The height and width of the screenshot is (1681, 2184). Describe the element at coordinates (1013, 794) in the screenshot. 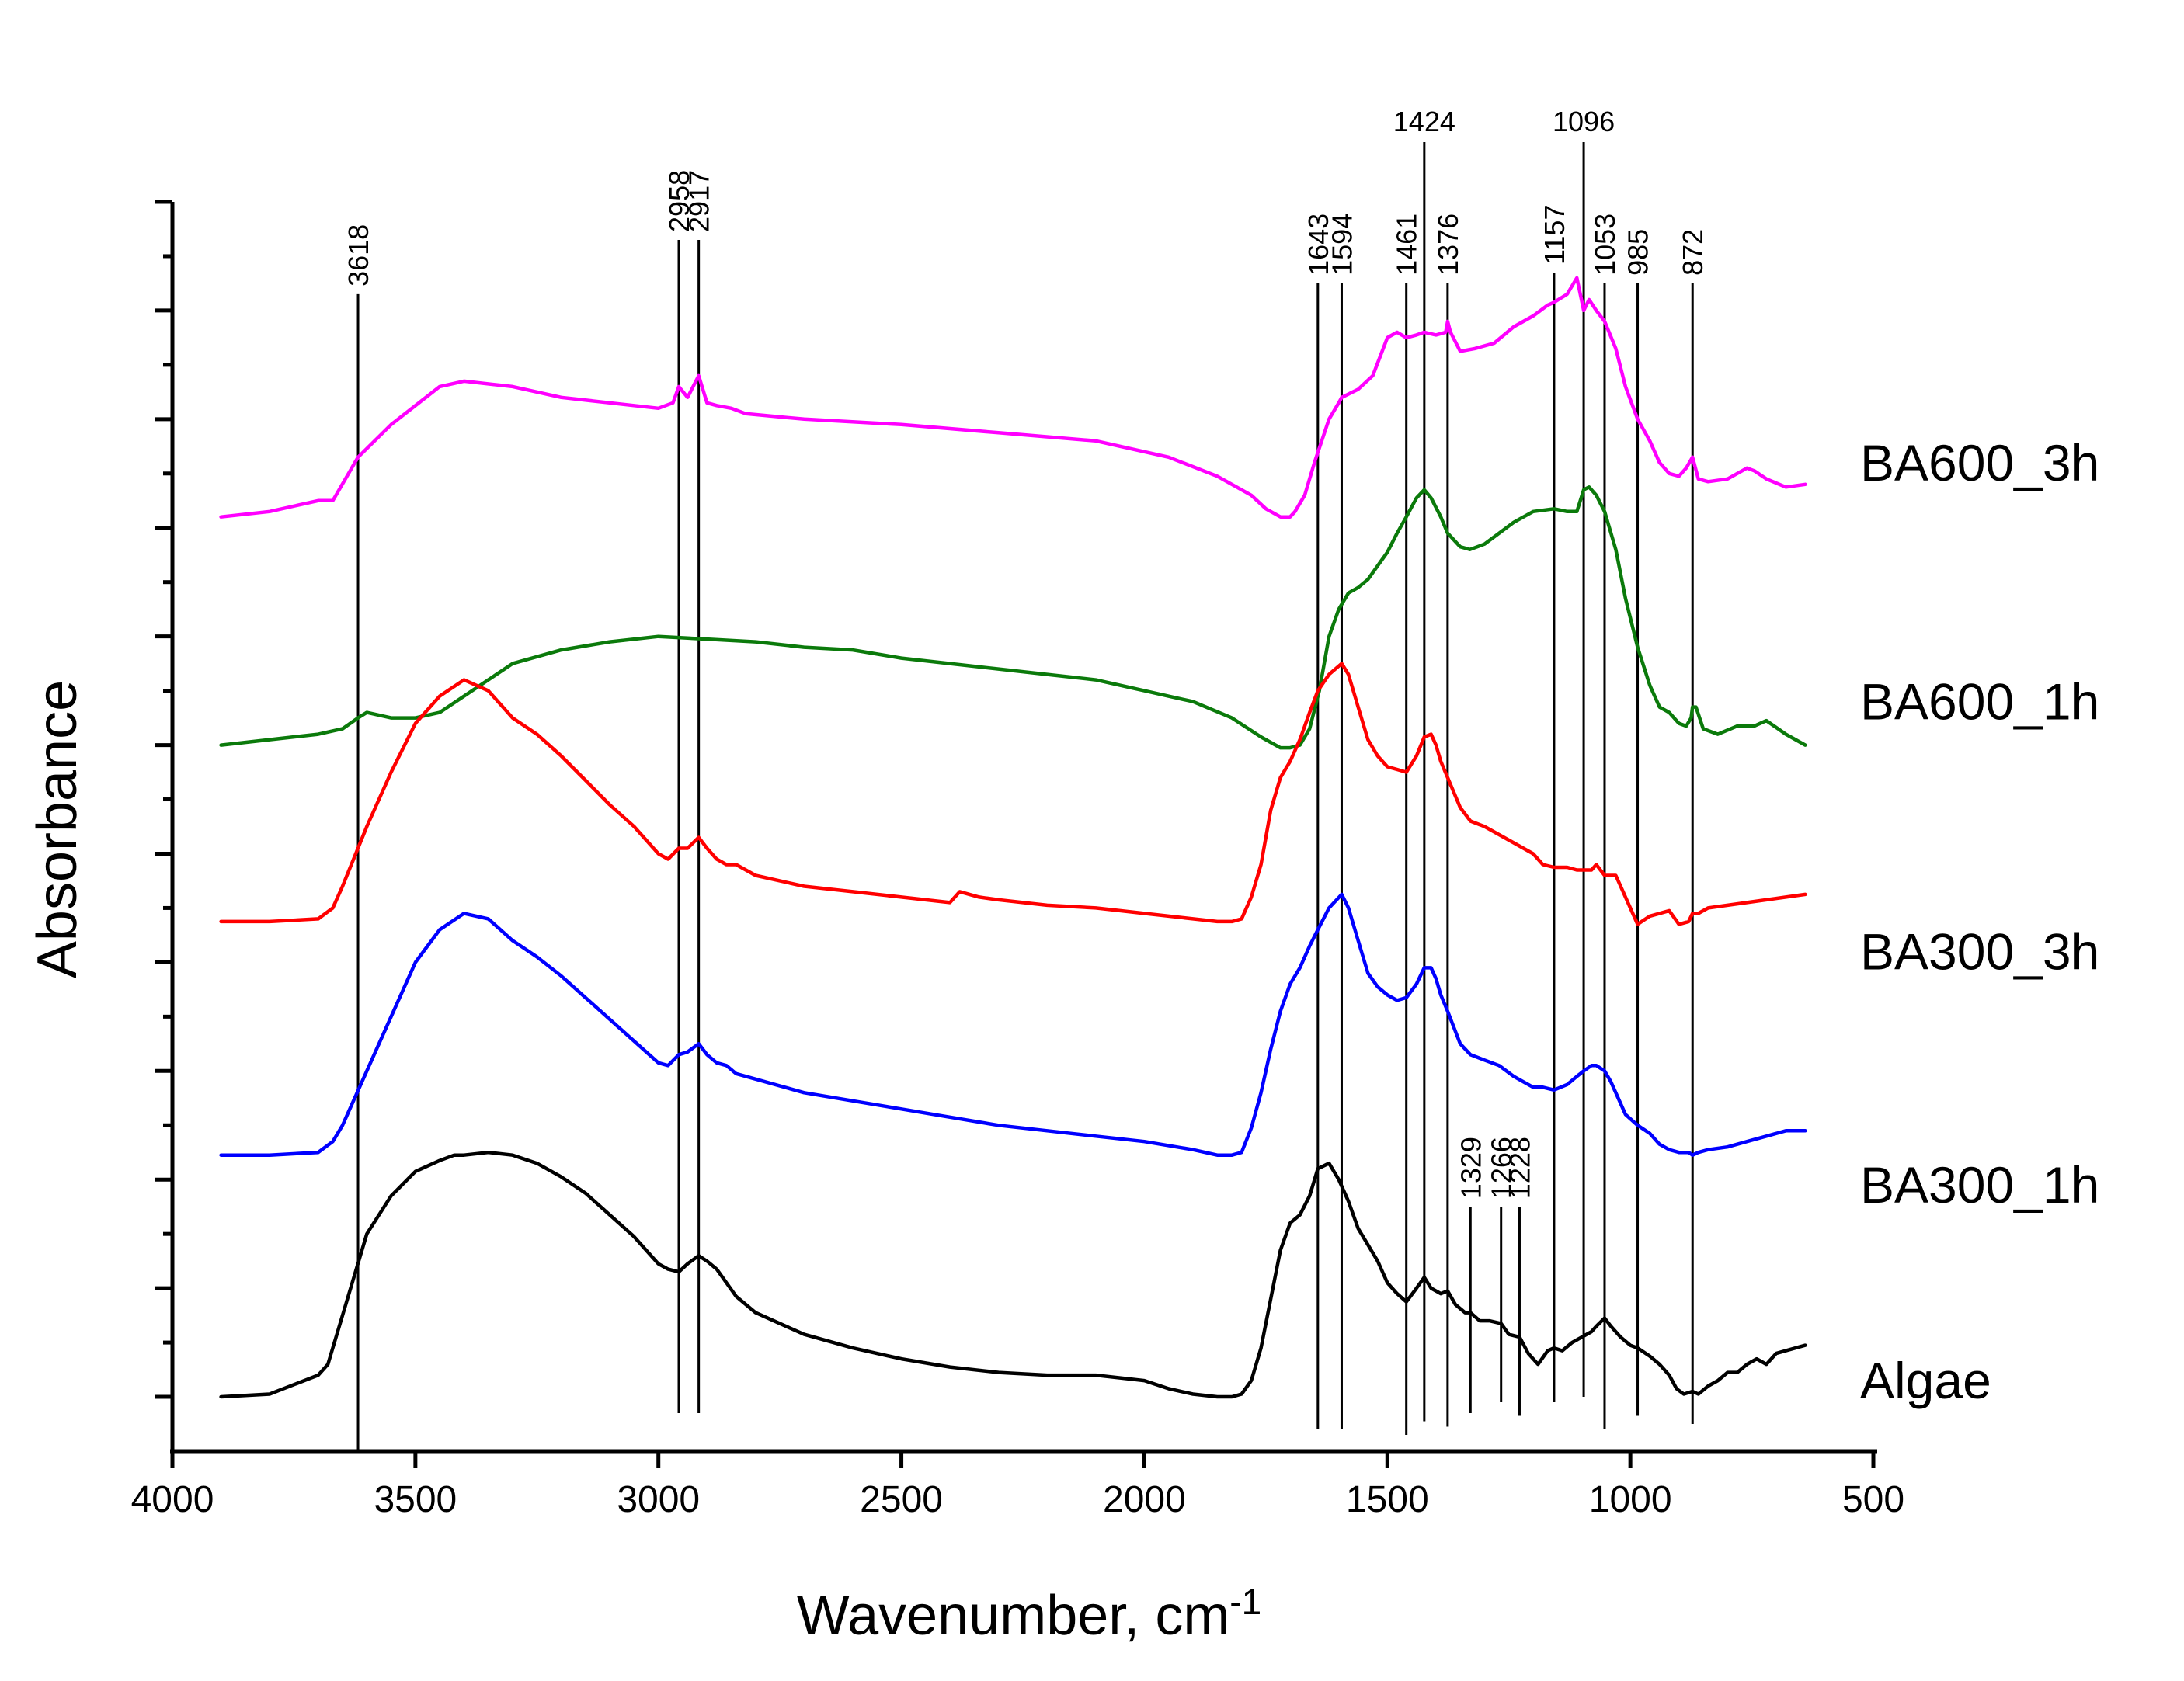

I see `series-line-BA300_3h` at that location.